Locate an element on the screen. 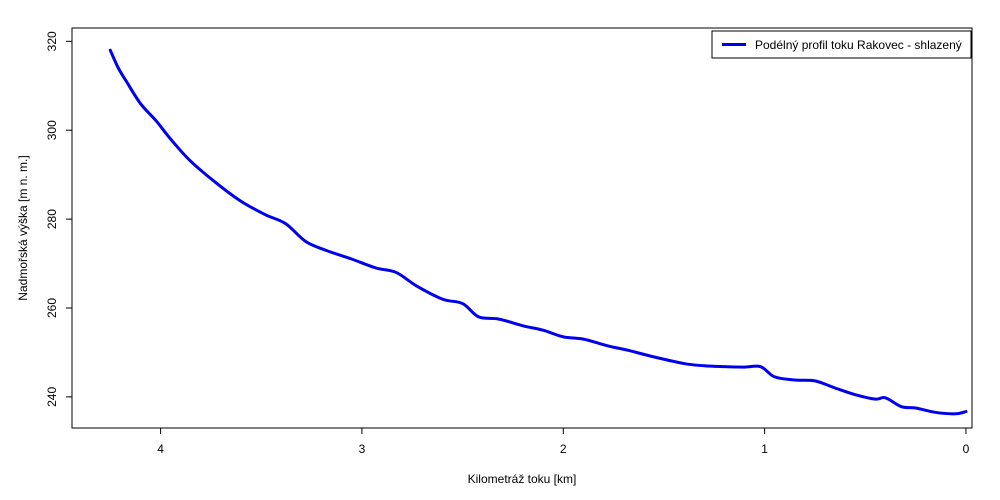 Image resolution: width=1000 pixels, height=500 pixels. y-tick-label: 320 is located at coordinates (52, 41).